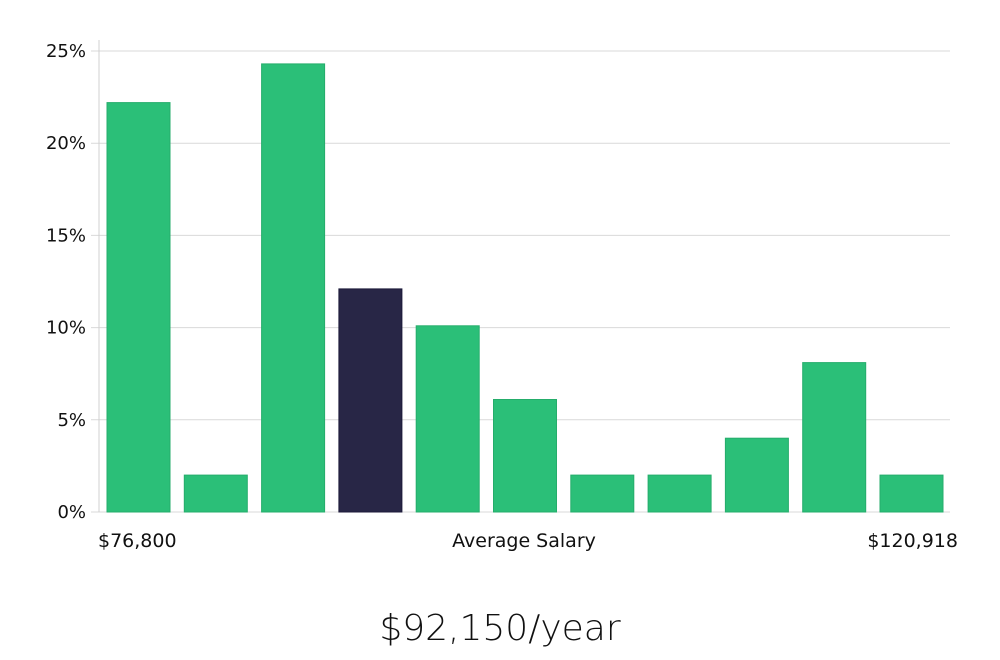 This screenshot has width=1000, height=660. What do you see at coordinates (500, 628) in the screenshot?
I see `average-salary-value: $92,150/year` at bounding box center [500, 628].